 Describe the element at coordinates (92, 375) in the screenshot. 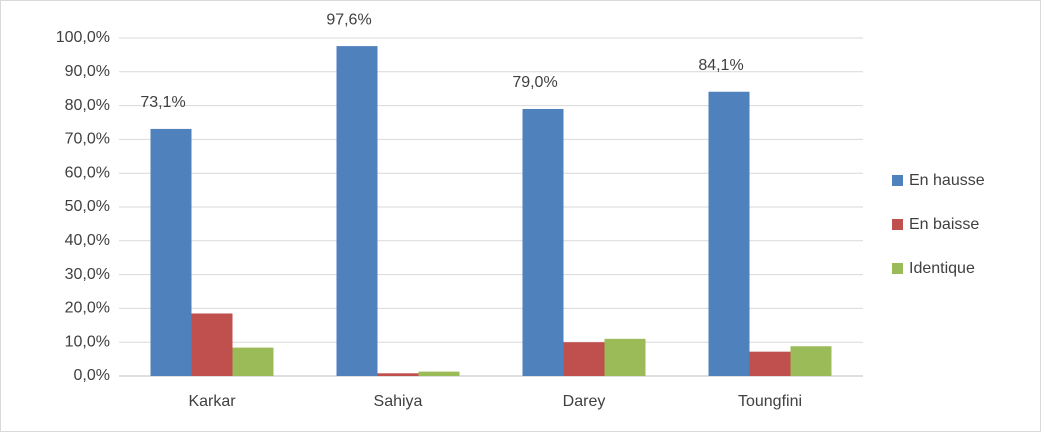

I see `y-tick-label: 0,0%` at that location.